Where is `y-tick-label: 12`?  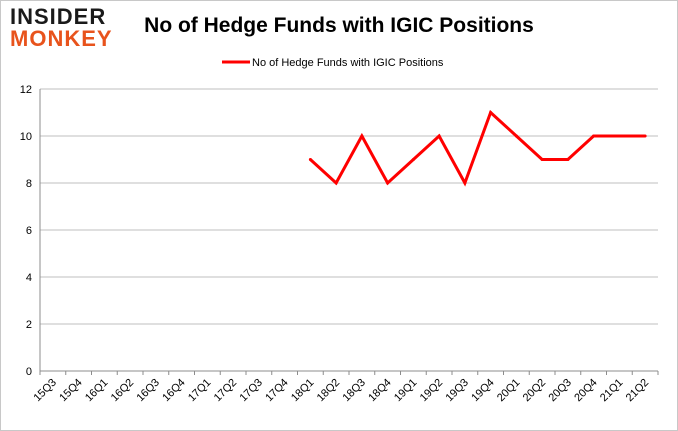 y-tick-label: 12 is located at coordinates (26, 90).